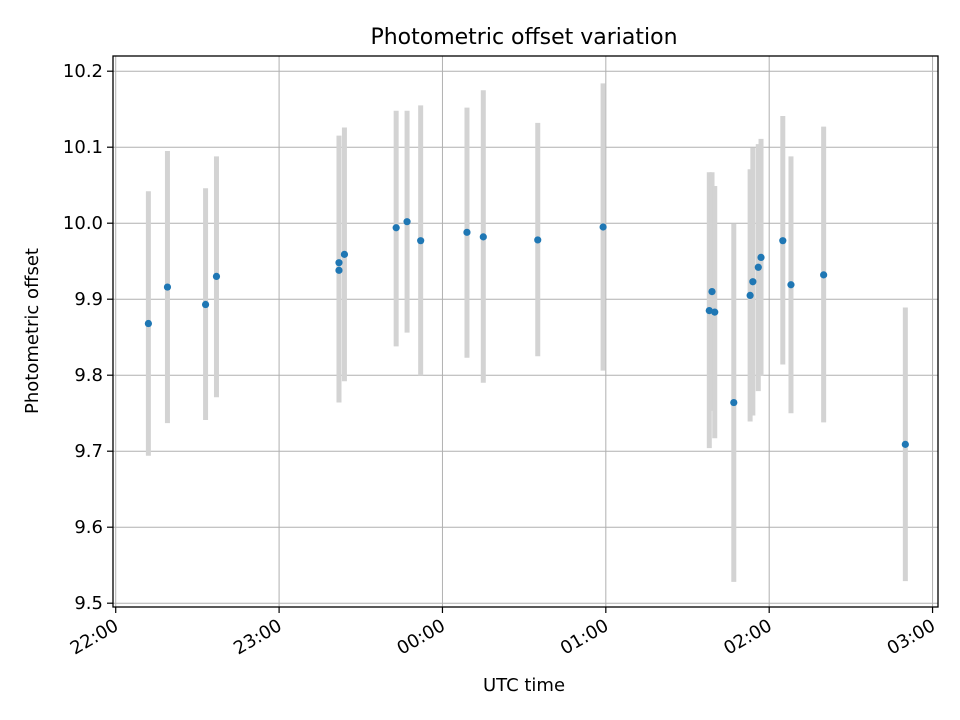 Image resolution: width=960 pixels, height=720 pixels. Describe the element at coordinates (88, 603) in the screenshot. I see `y-tick-label: 9.5` at that location.